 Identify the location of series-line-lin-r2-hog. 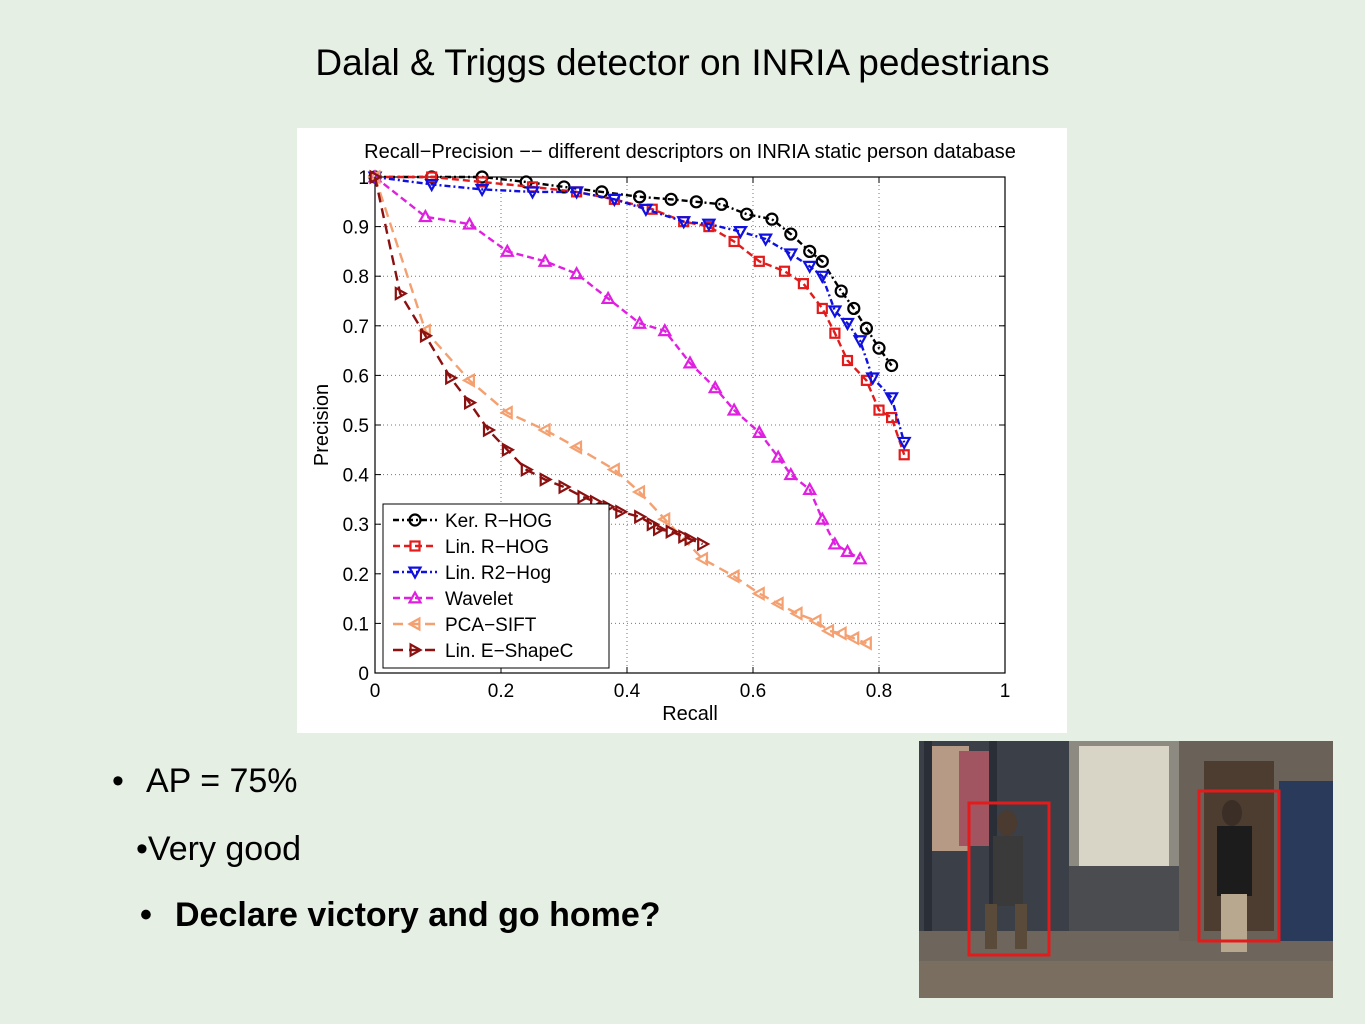
(640, 309).